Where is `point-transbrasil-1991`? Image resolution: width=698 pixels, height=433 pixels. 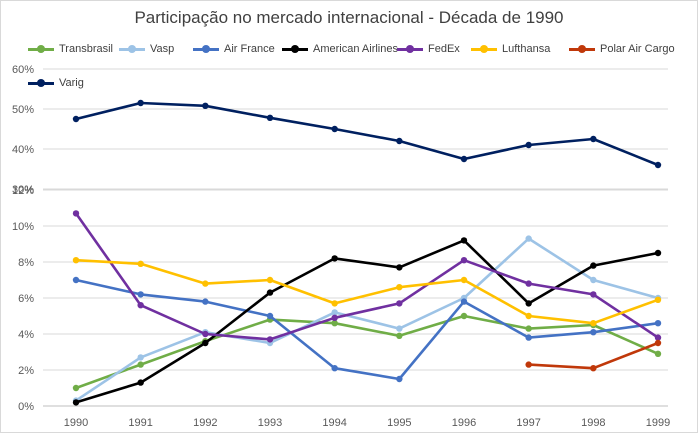 point-transbrasil-1991 is located at coordinates (140, 364).